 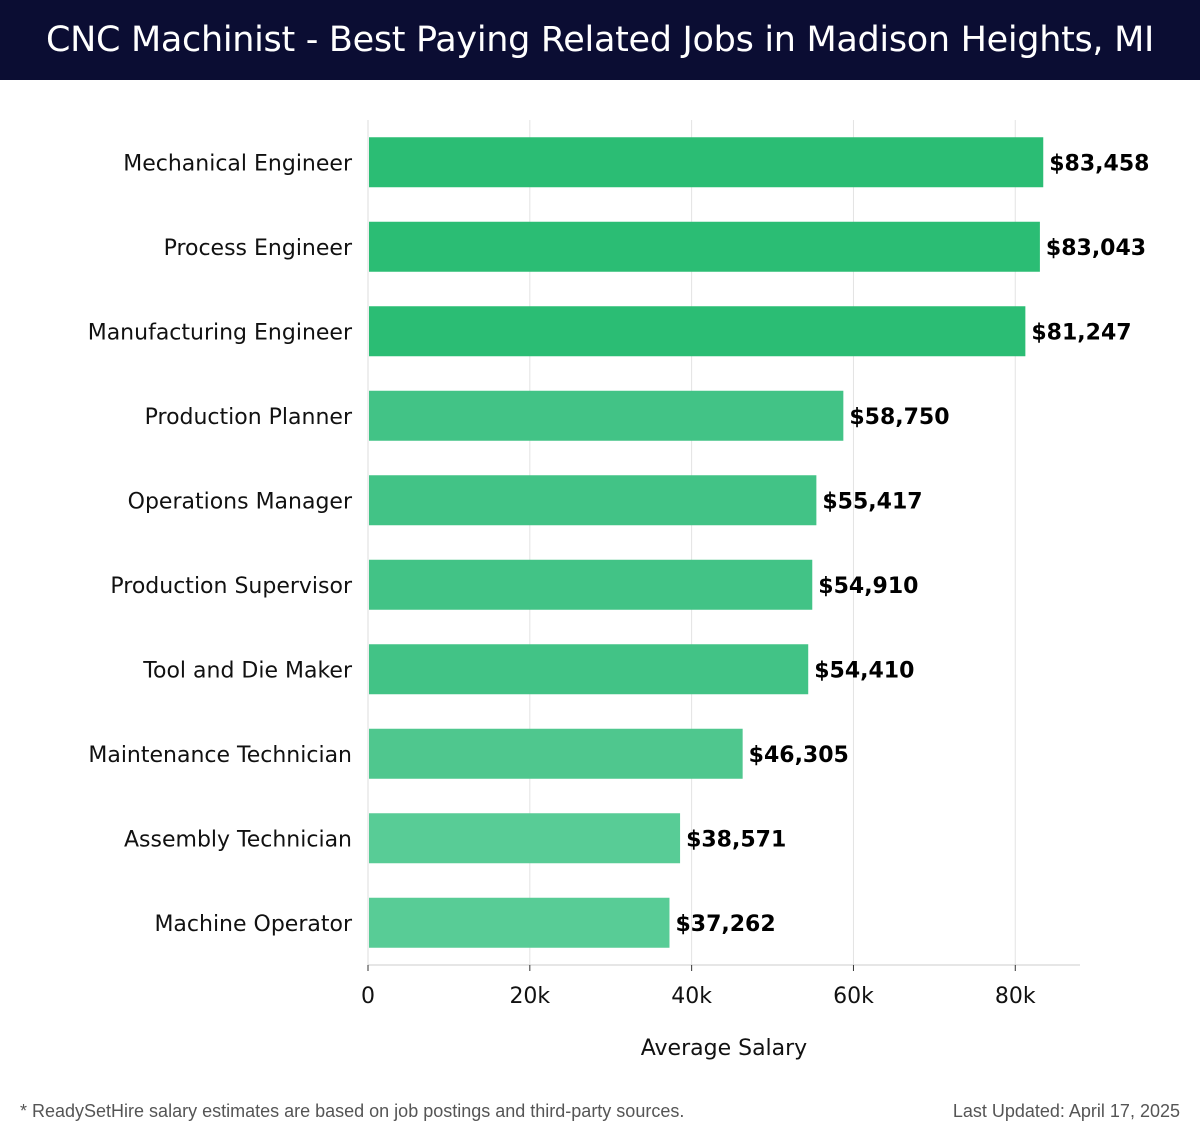 I want to click on value-label-6: $54,410, so click(x=864, y=670).